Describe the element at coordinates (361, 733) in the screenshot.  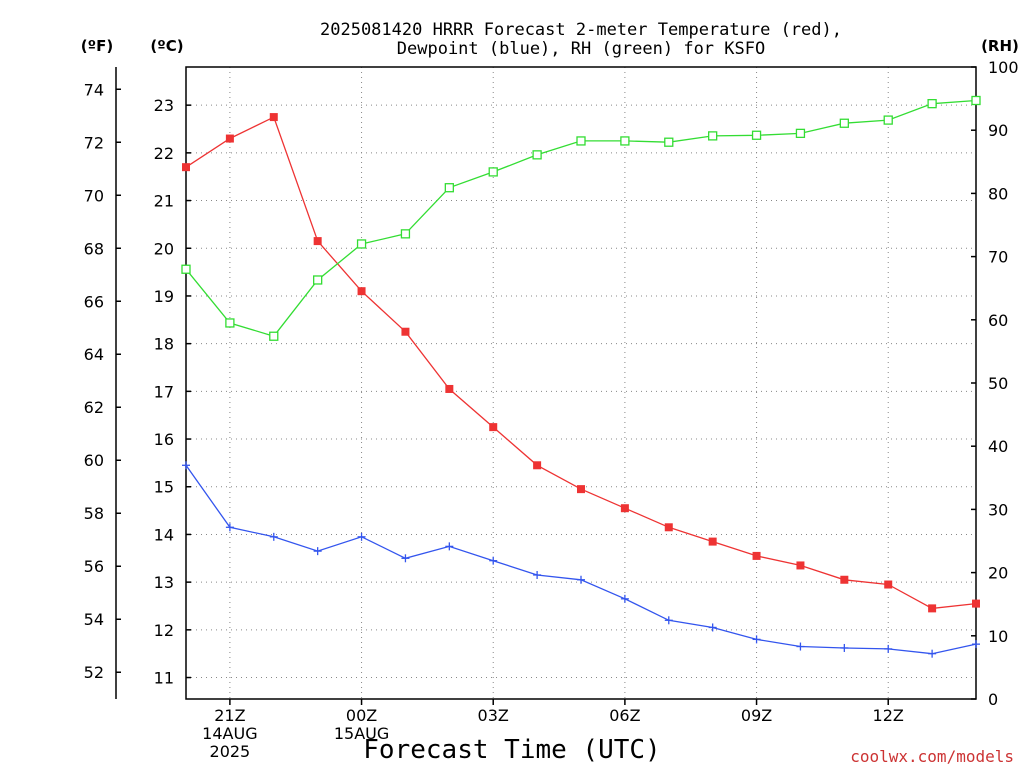
I see `x-tick-label: 15AUG` at that location.